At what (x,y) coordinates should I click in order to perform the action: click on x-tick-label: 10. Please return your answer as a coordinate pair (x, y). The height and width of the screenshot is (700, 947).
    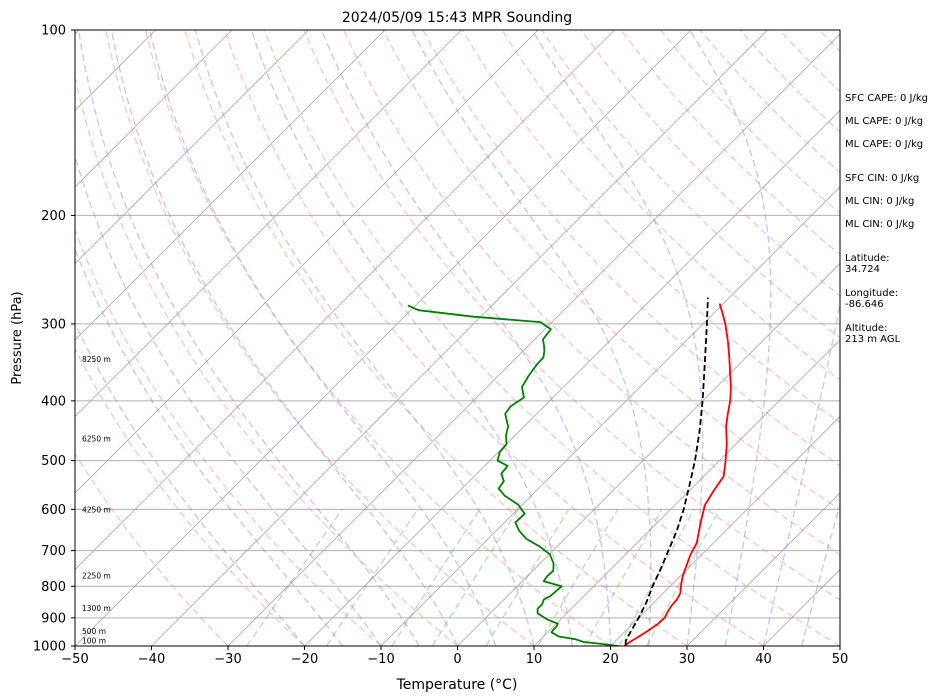
    Looking at the image, I should click on (534, 659).